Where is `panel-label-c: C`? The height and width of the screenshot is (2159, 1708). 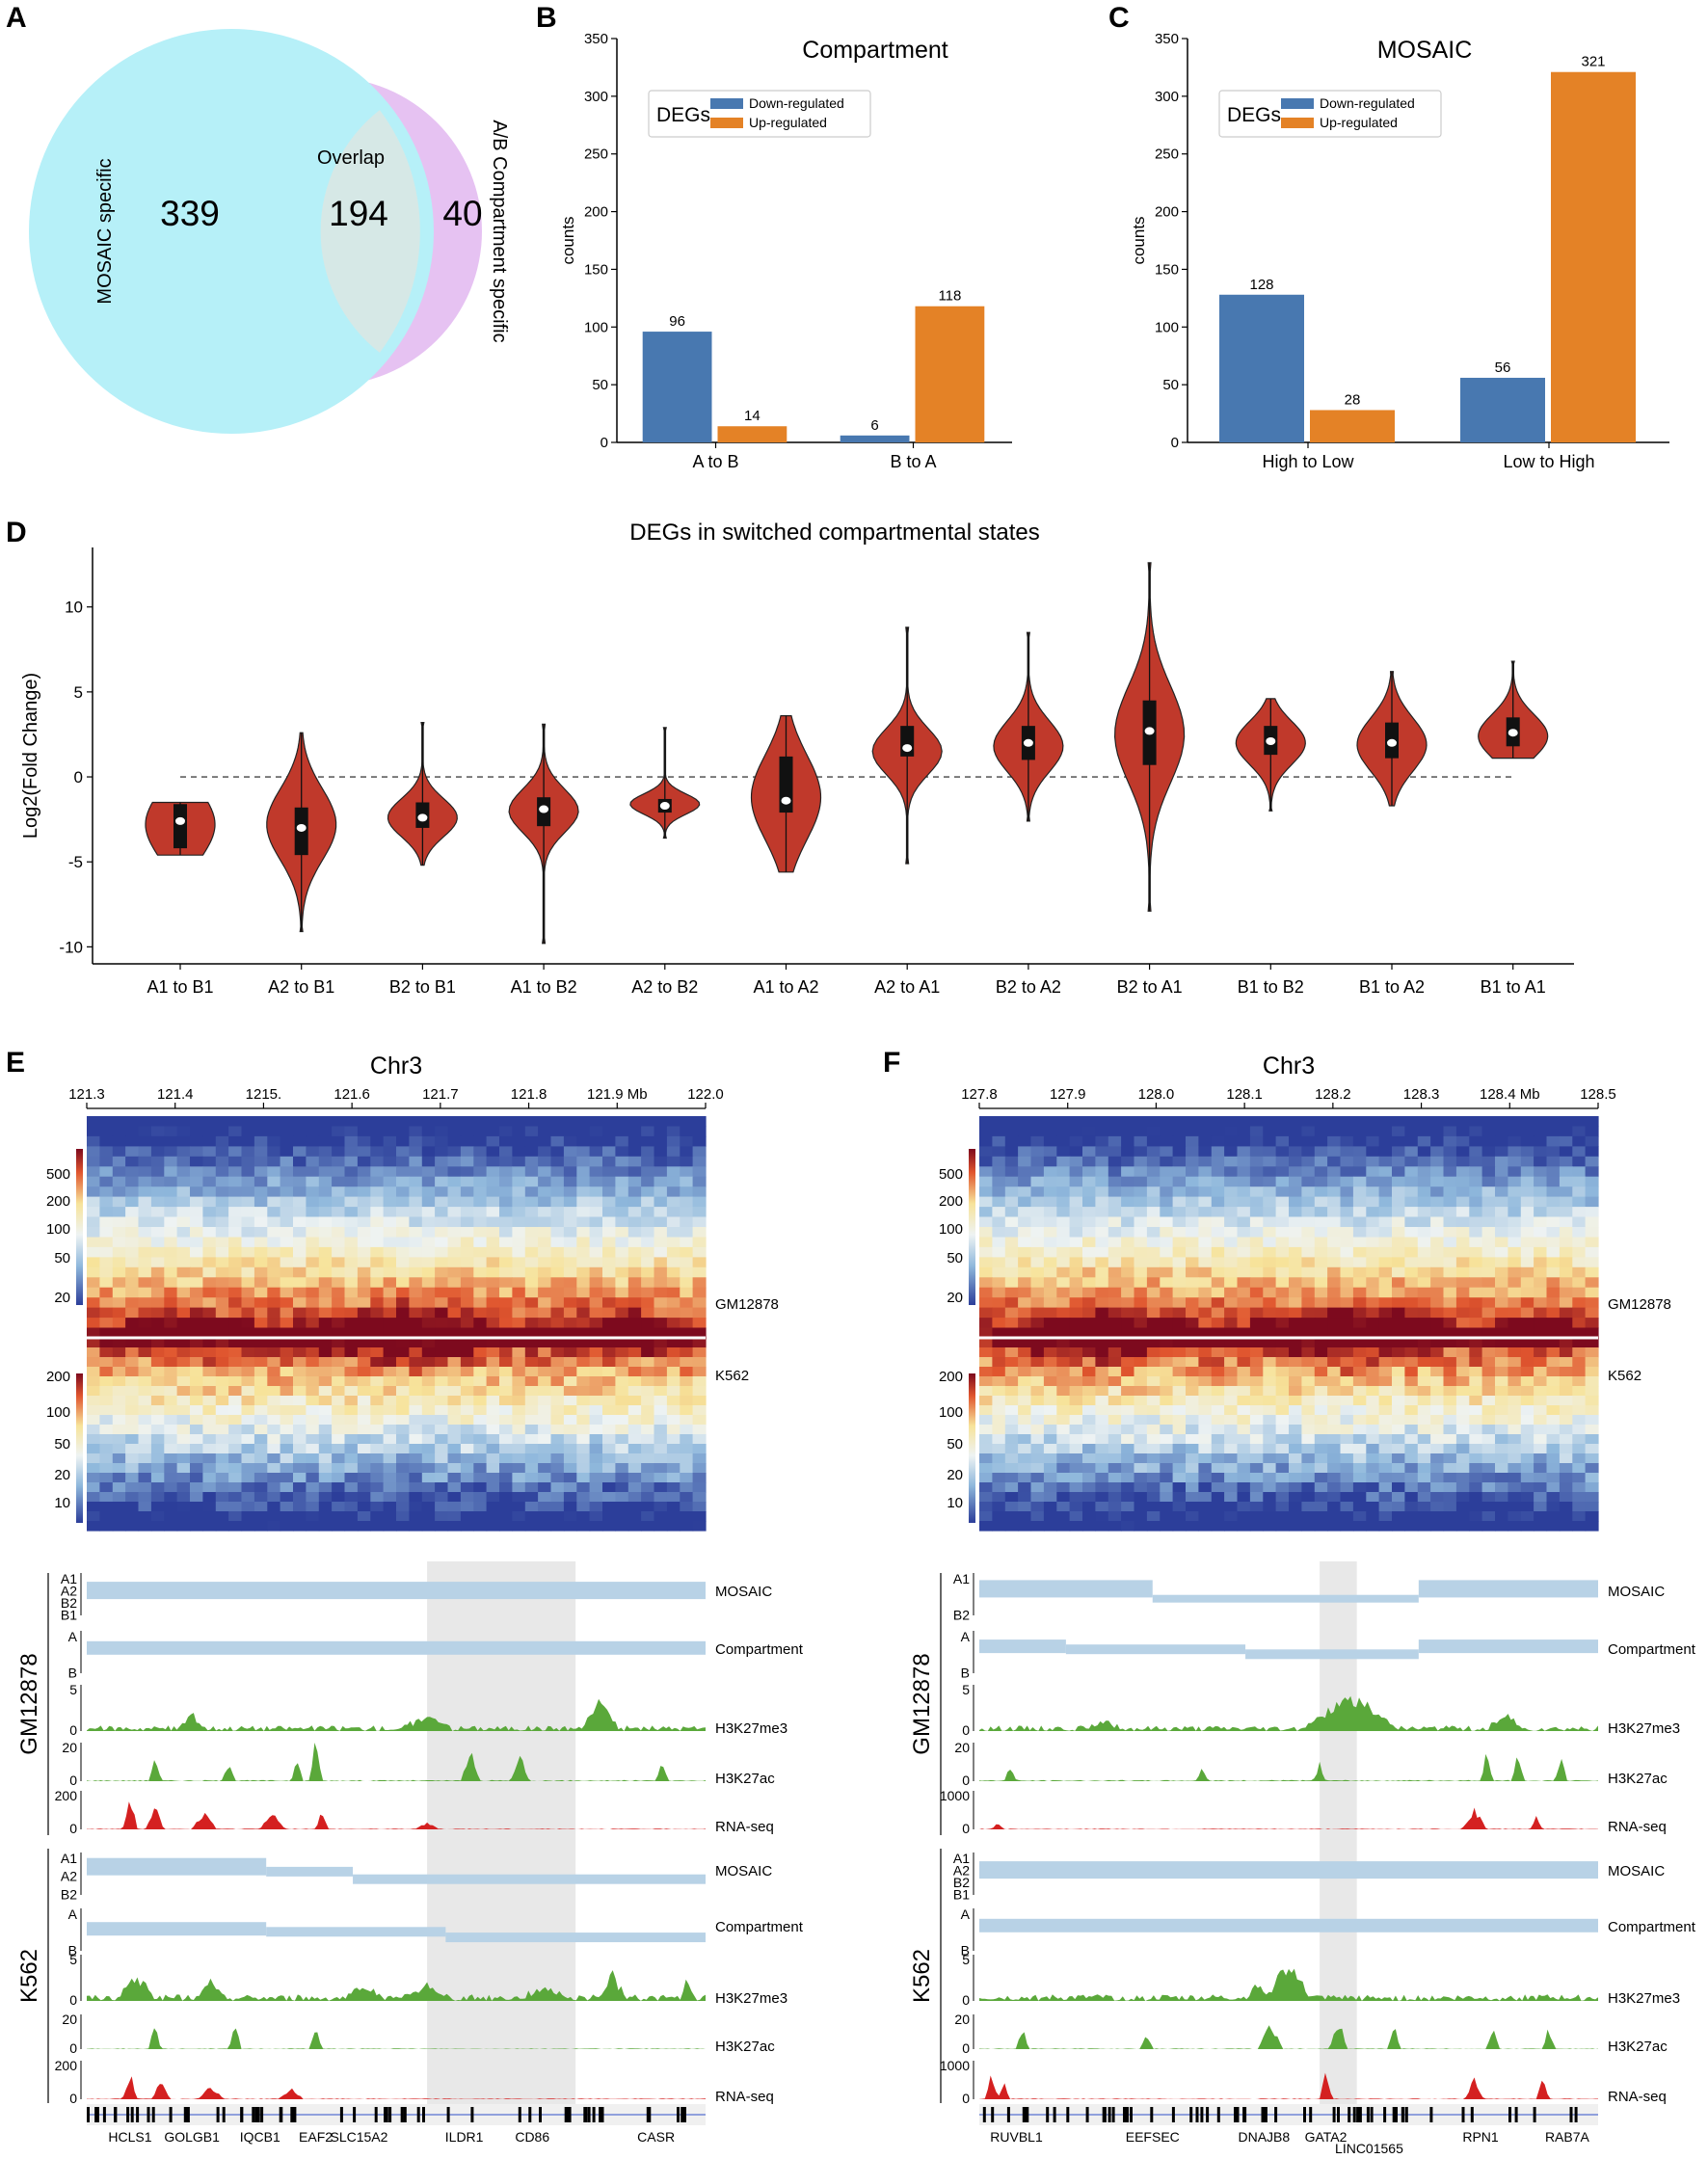 panel-label-c: C is located at coordinates (1119, 18).